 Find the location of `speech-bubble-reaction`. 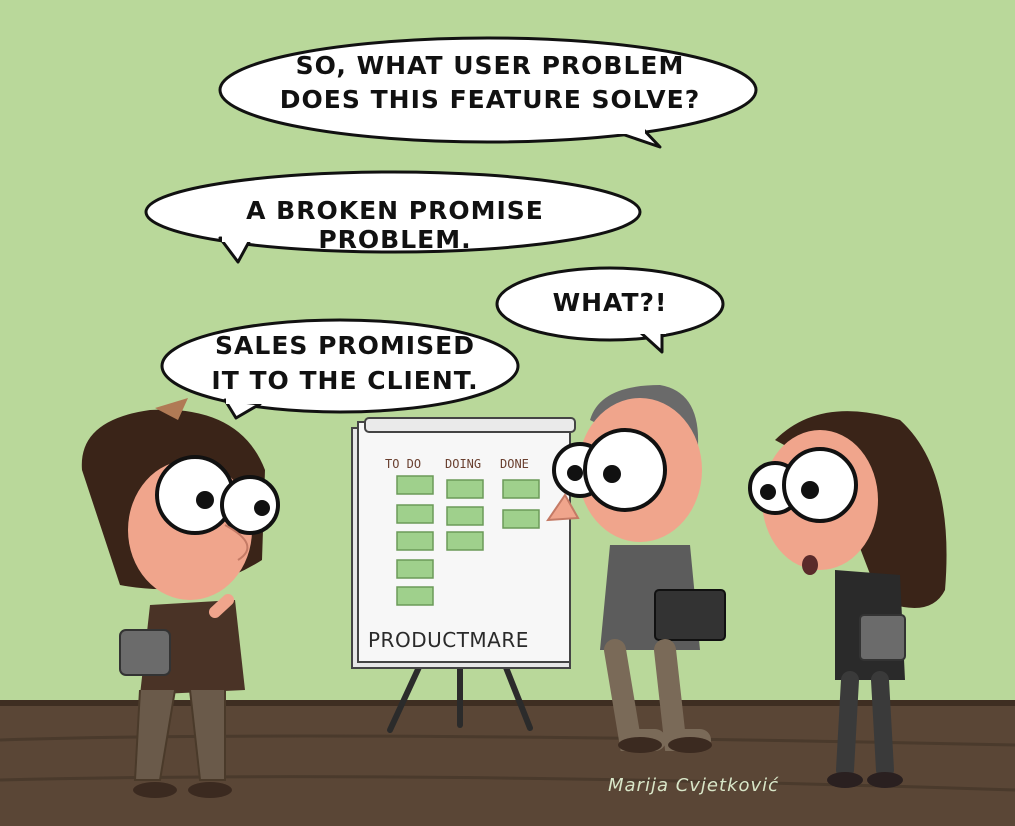

speech-bubble-reaction is located at coordinates (610, 310).